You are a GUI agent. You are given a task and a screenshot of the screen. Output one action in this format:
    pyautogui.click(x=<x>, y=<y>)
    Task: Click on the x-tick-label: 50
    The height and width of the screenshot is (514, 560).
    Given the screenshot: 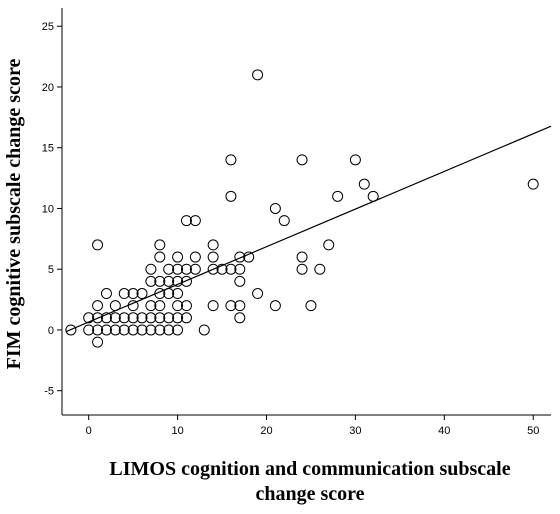 What is the action you would take?
    pyautogui.click(x=533, y=431)
    